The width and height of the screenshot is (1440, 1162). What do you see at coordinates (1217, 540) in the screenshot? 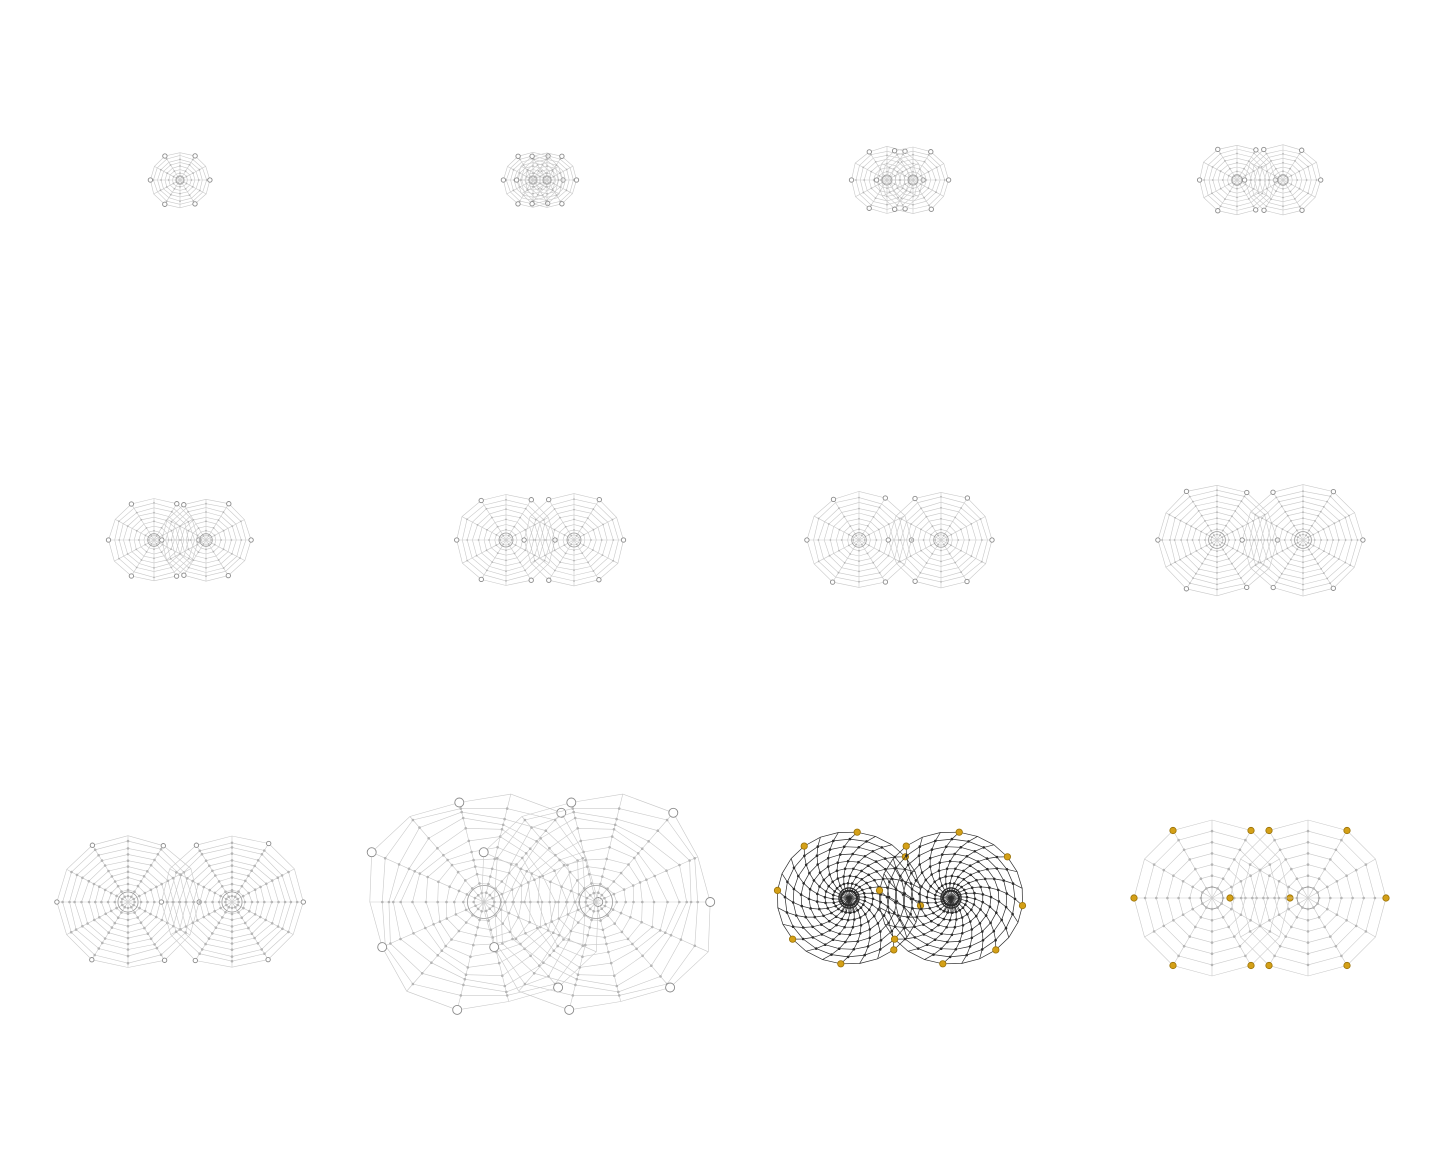
I see `web-hub` at bounding box center [1217, 540].